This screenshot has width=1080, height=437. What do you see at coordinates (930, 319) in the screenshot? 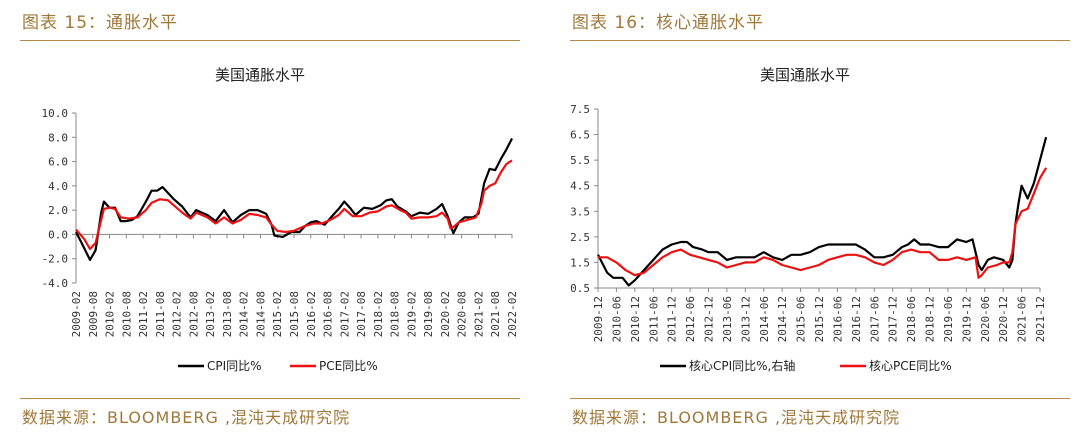
I see `x-tick-label: 2018-12` at bounding box center [930, 319].